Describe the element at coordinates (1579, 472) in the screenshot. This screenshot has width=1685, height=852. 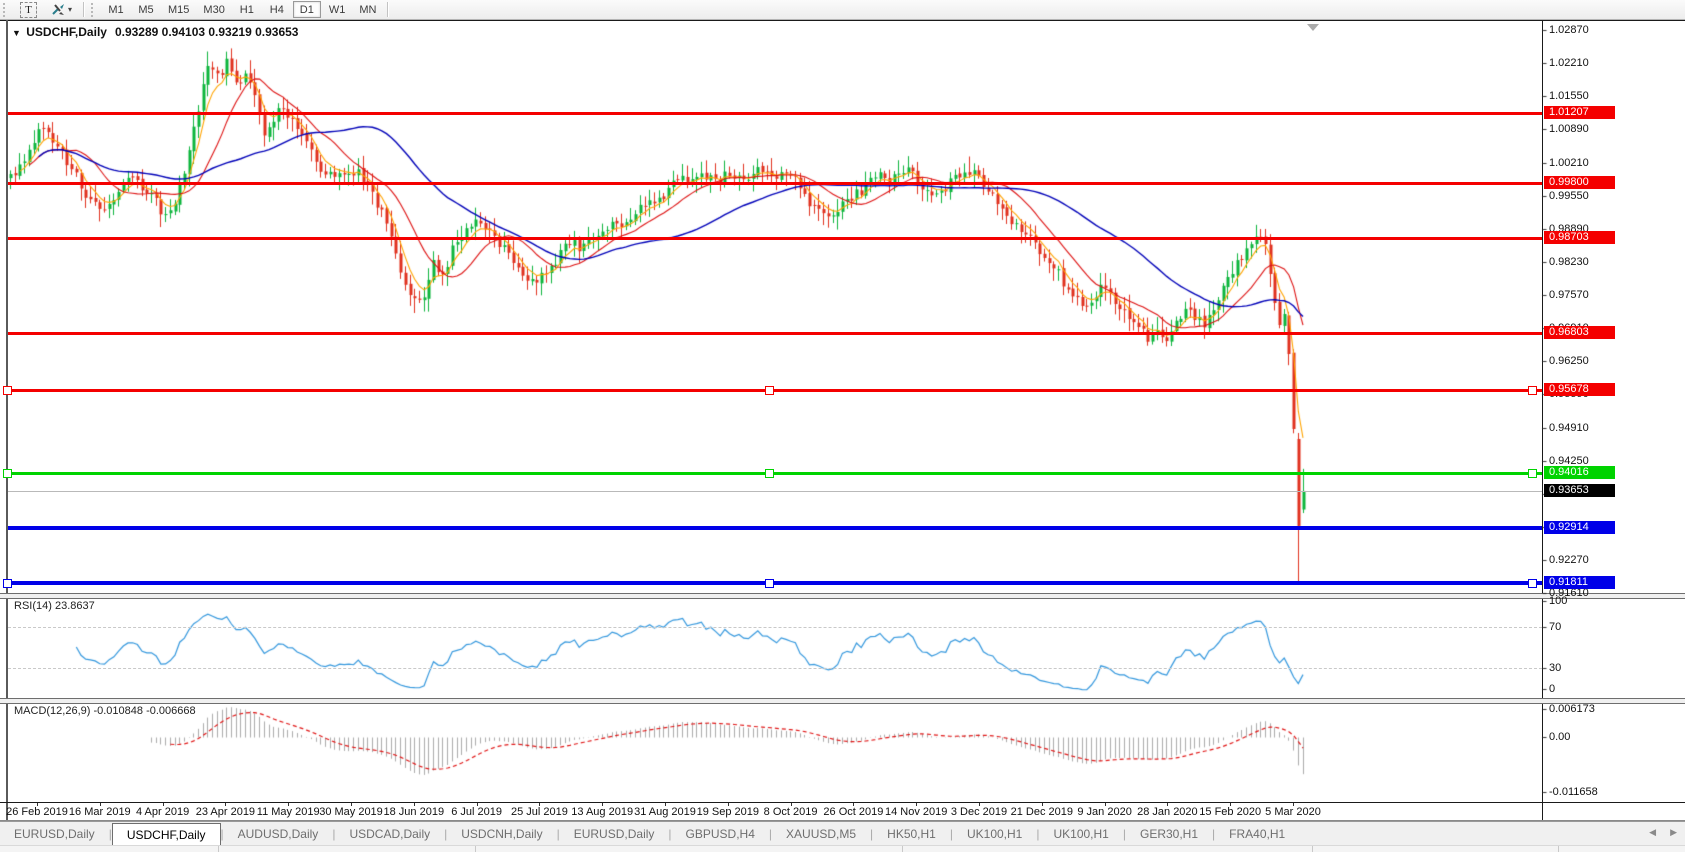
I see `hline-price-label: 0.94016` at that location.